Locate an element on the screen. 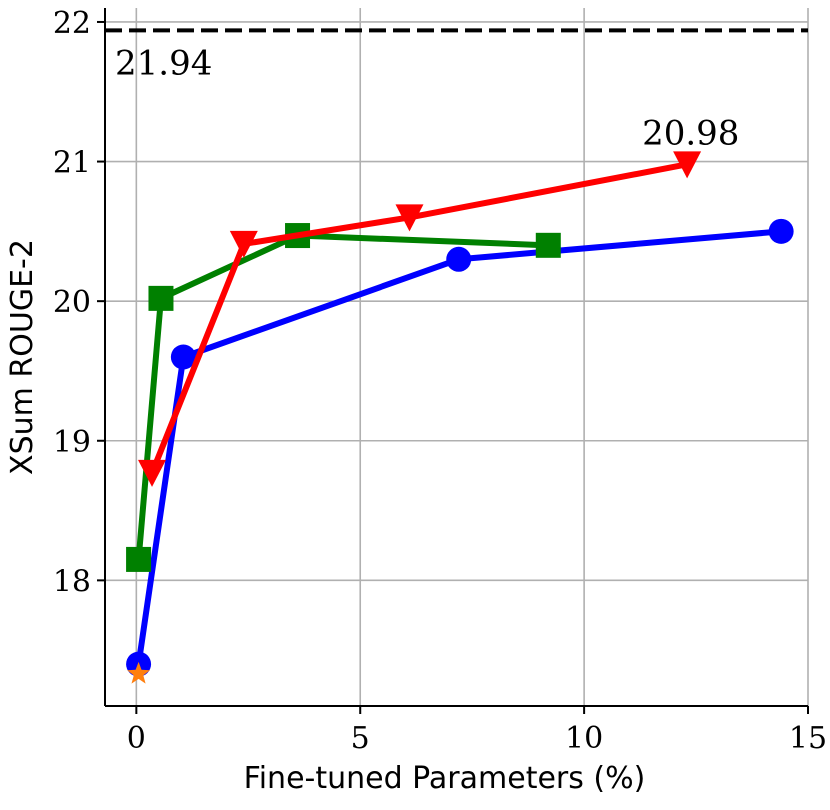 This screenshot has height=810, width=830. x-tick-label: 5 is located at coordinates (360, 738).